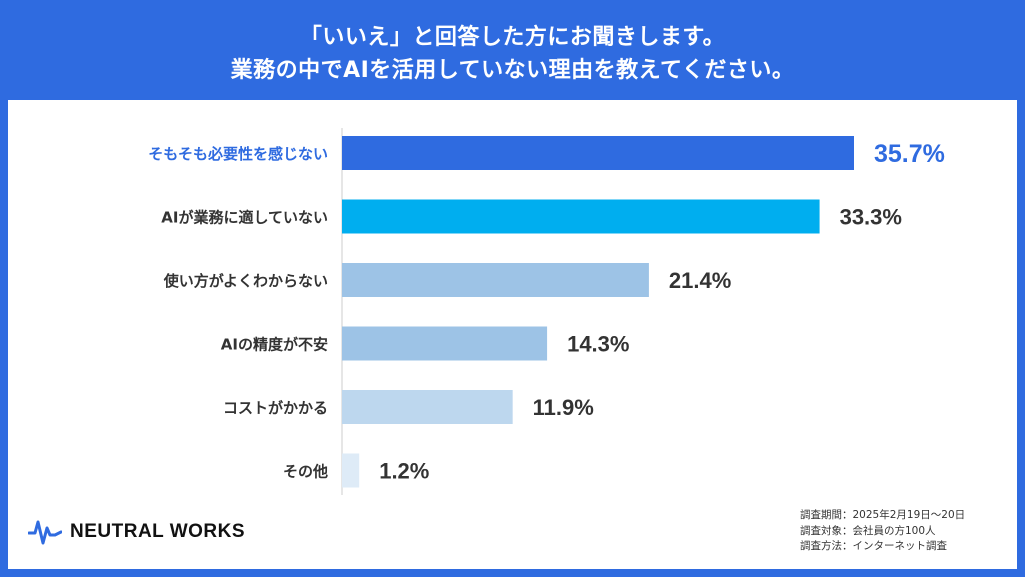  What do you see at coordinates (821, 546) in the screenshot?
I see `survey-info-label: 調査方法` at bounding box center [821, 546].